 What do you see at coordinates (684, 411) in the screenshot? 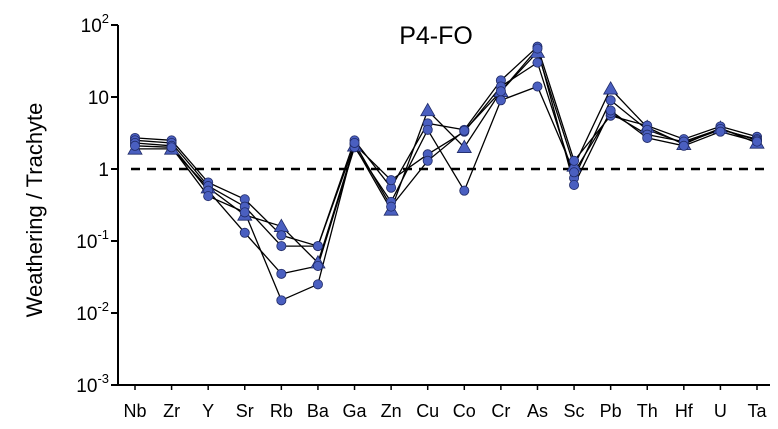
I see `x-tick-label: Hf` at bounding box center [684, 411].